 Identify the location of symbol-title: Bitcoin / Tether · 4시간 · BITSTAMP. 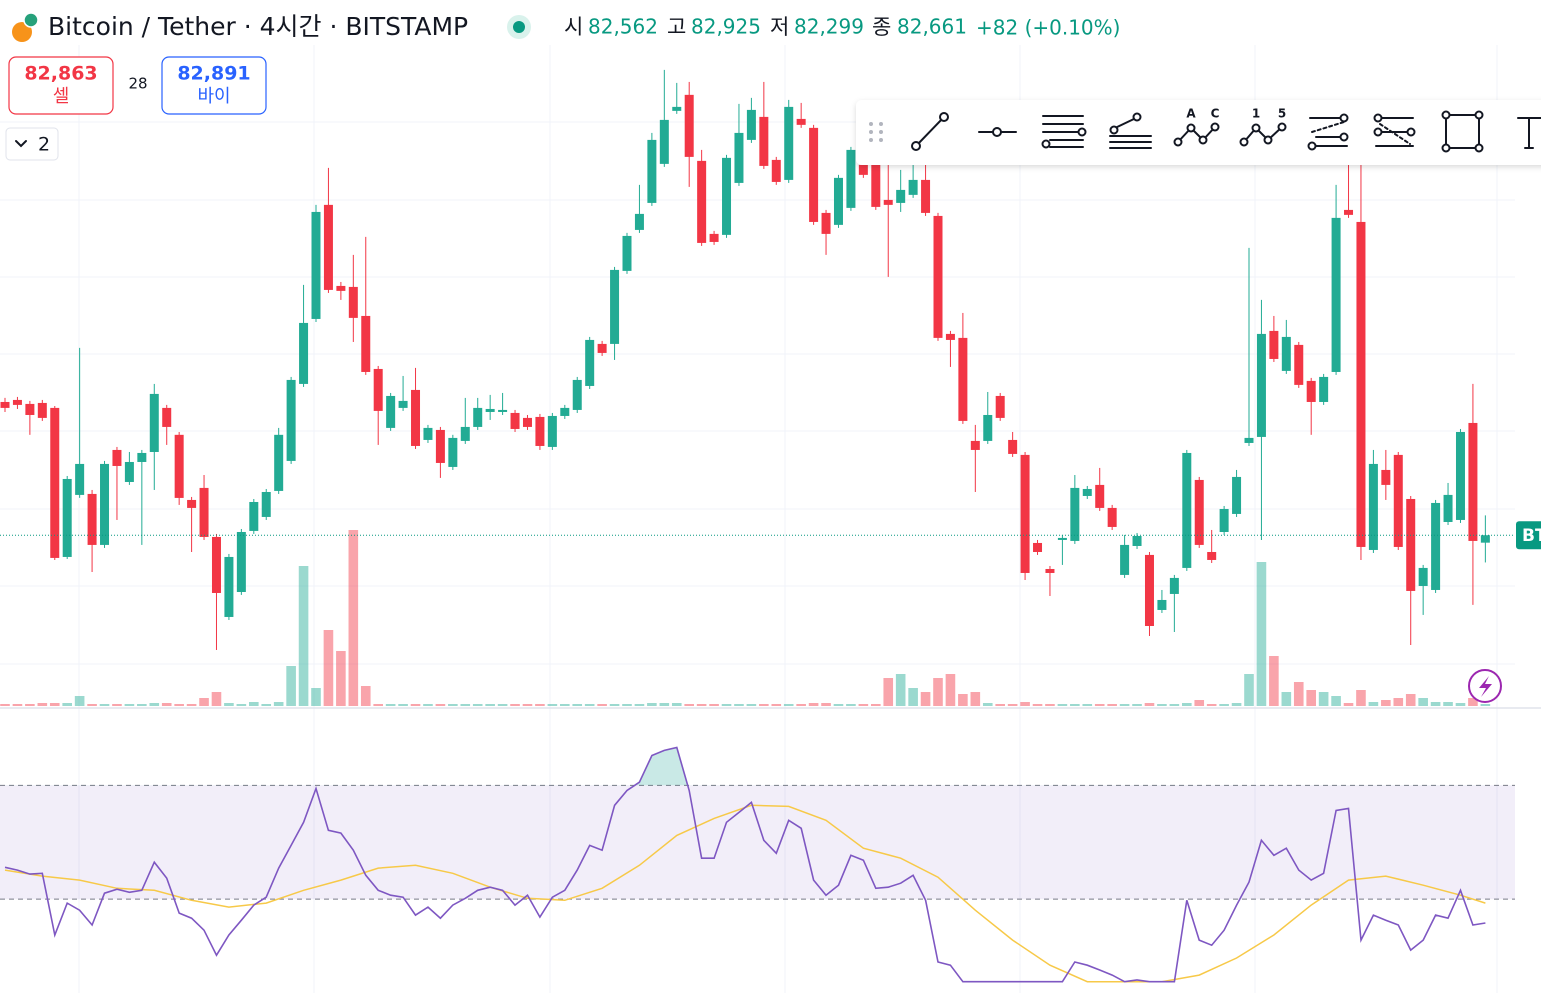
(258, 26).